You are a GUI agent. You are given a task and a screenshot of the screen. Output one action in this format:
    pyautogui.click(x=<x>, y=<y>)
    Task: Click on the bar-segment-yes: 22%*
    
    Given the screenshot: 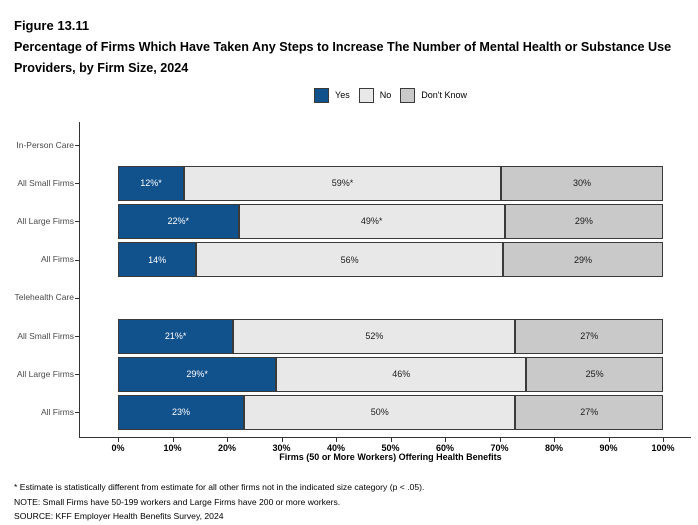 What is the action you would take?
    pyautogui.click(x=178, y=221)
    